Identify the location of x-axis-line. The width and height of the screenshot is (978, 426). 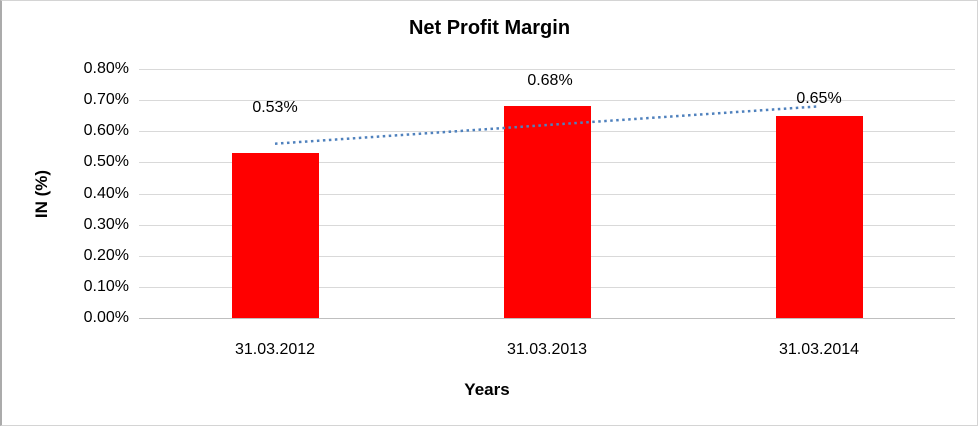
(547, 318).